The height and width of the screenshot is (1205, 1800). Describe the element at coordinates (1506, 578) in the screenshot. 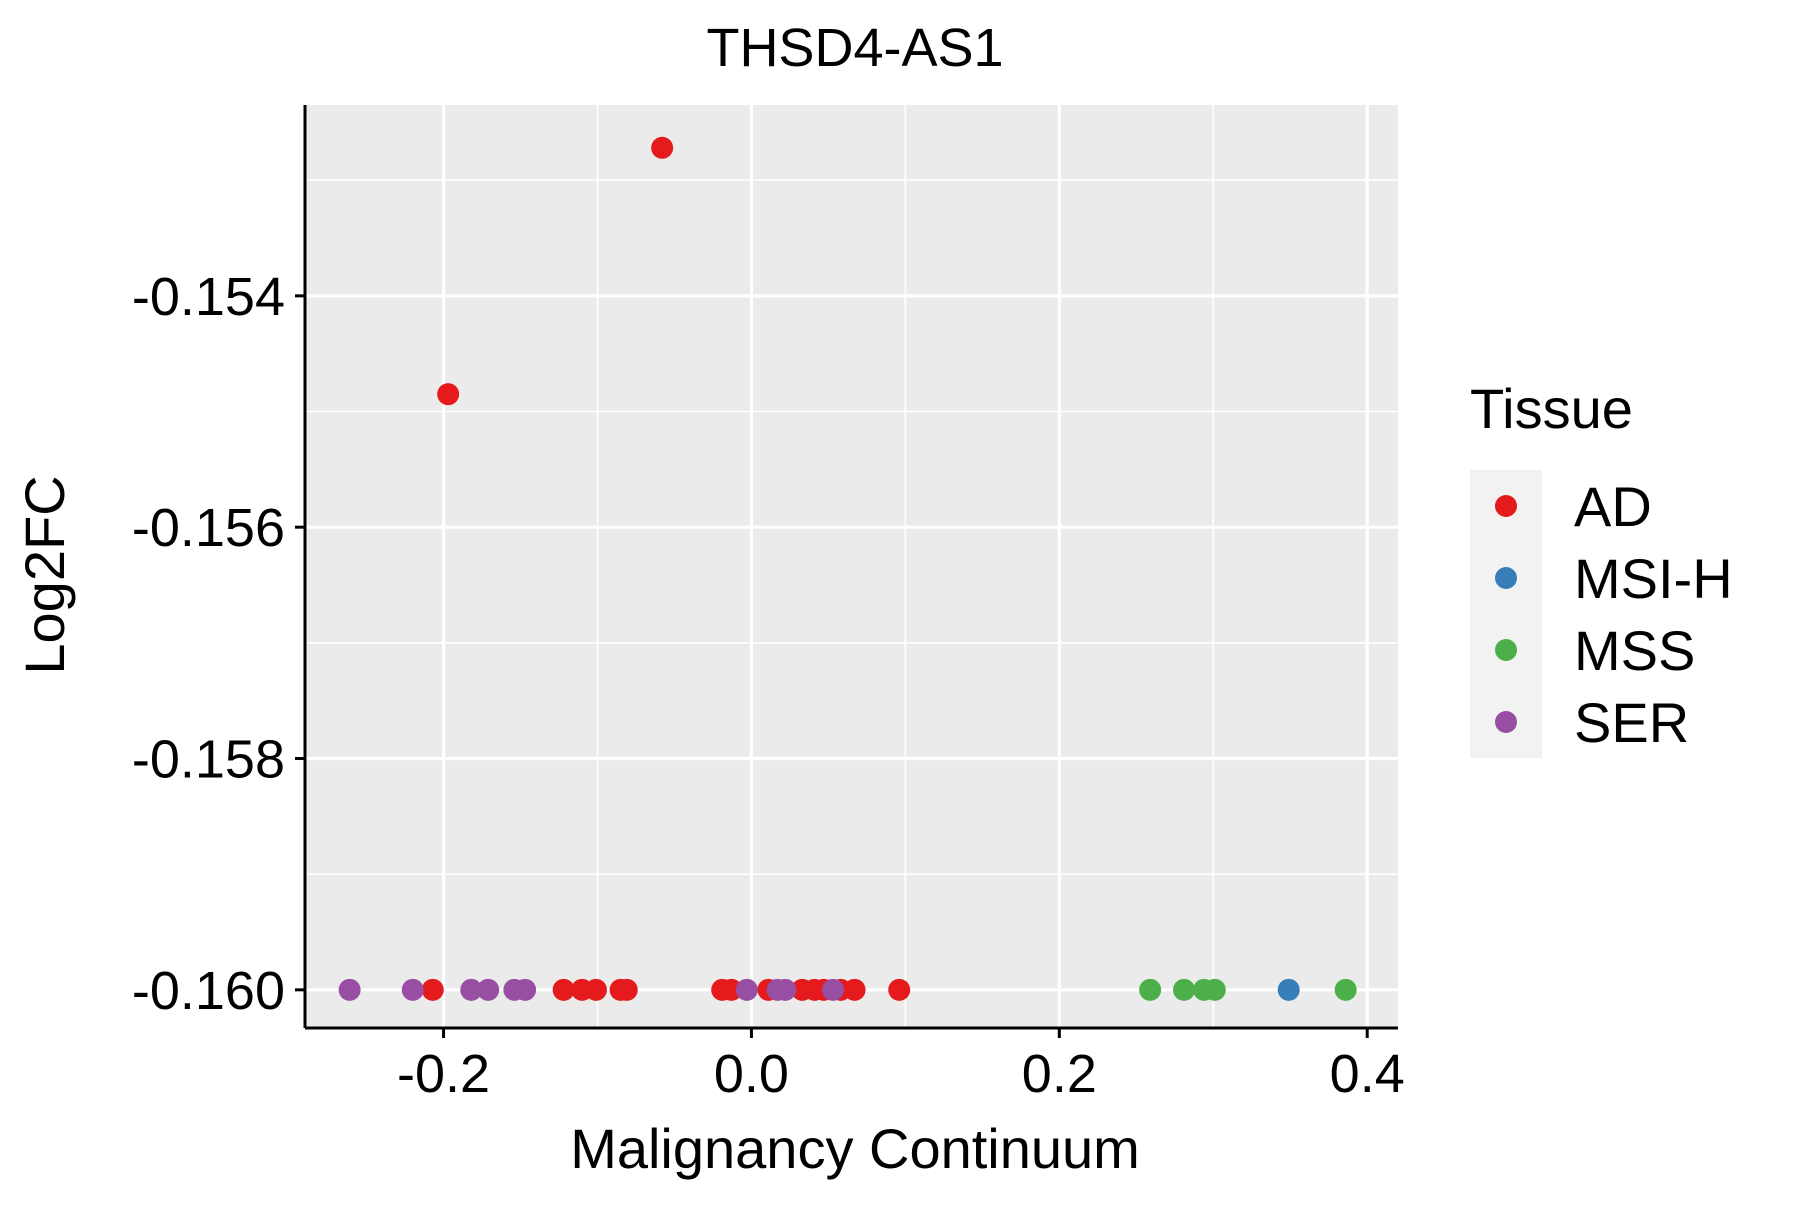

I see `legend-key-msi-h` at that location.